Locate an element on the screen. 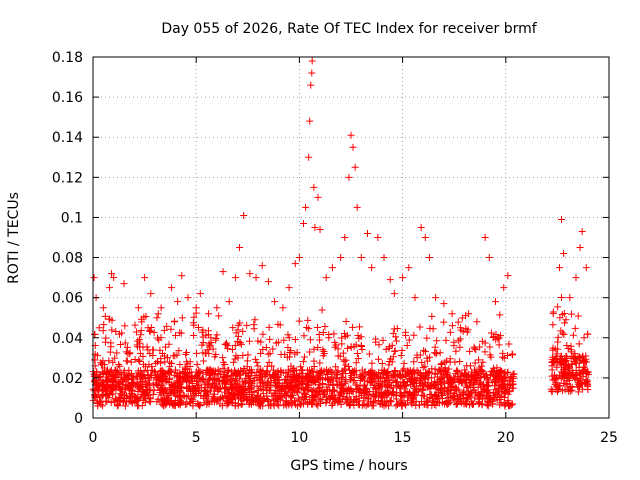 The height and width of the screenshot is (480, 640). y-axis-label: ROTI / TECUs is located at coordinates (14, 238).